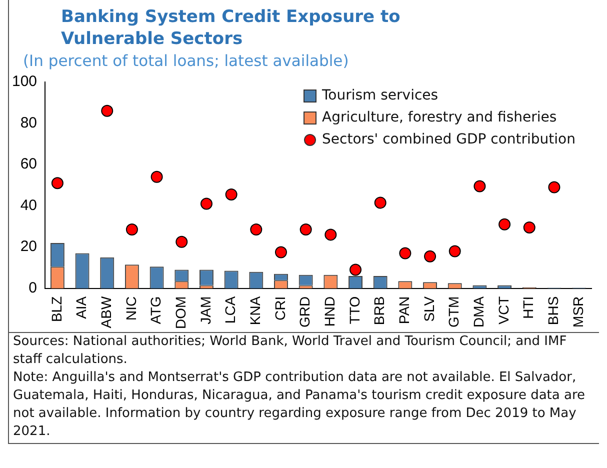  What do you see at coordinates (29, 164) in the screenshot?
I see `y-tick-label: 60` at bounding box center [29, 164].